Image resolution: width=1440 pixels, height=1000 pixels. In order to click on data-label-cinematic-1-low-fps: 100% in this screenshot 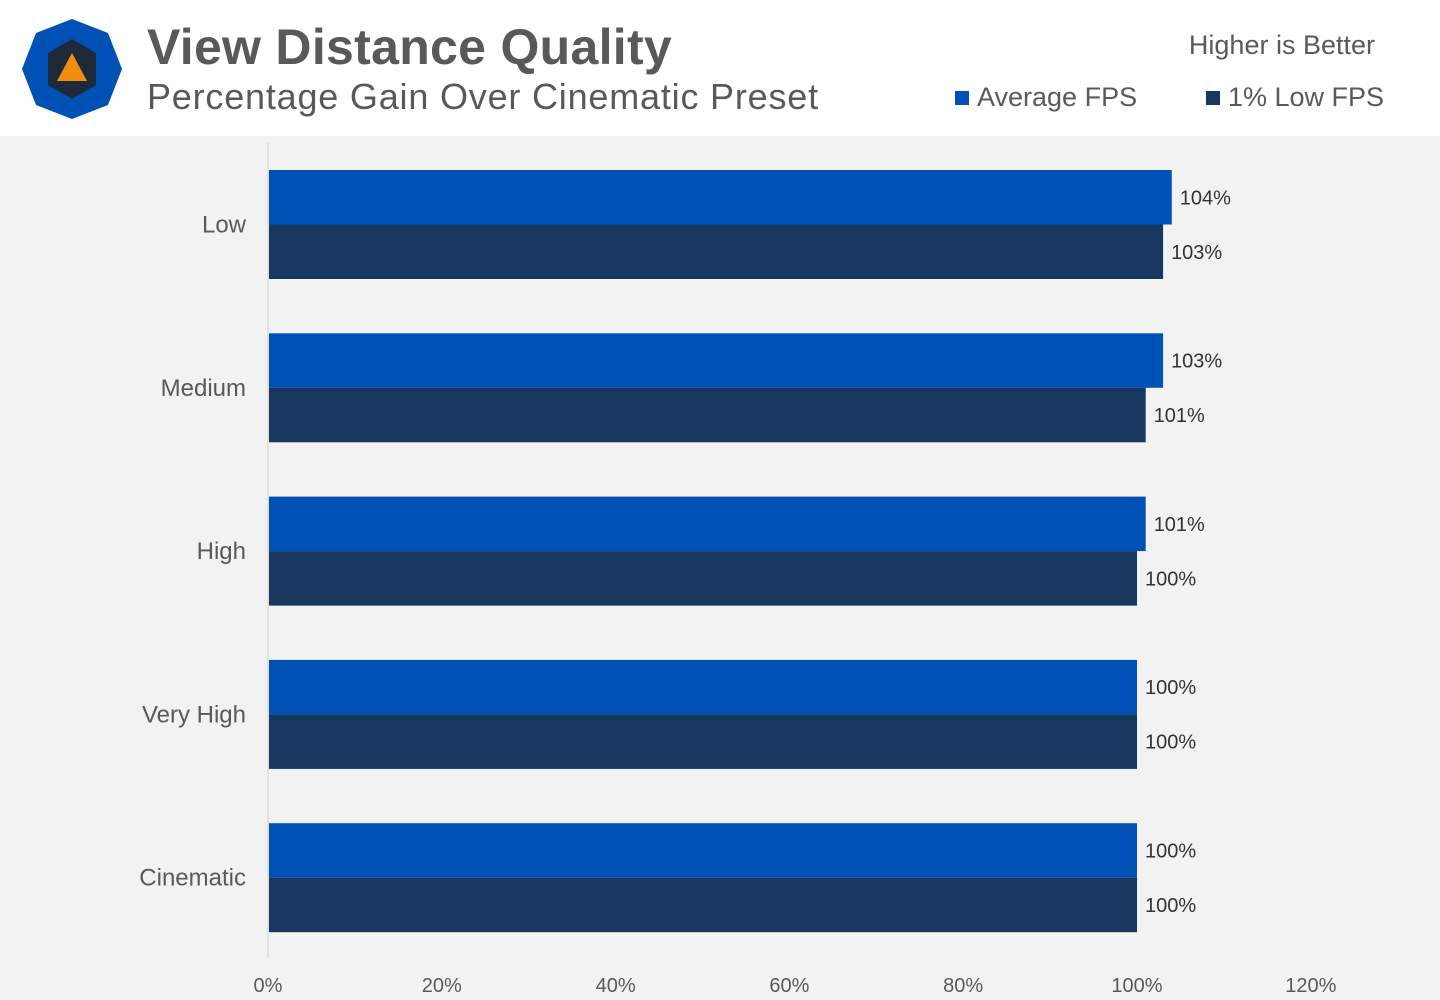, I will do `click(1170, 906)`.